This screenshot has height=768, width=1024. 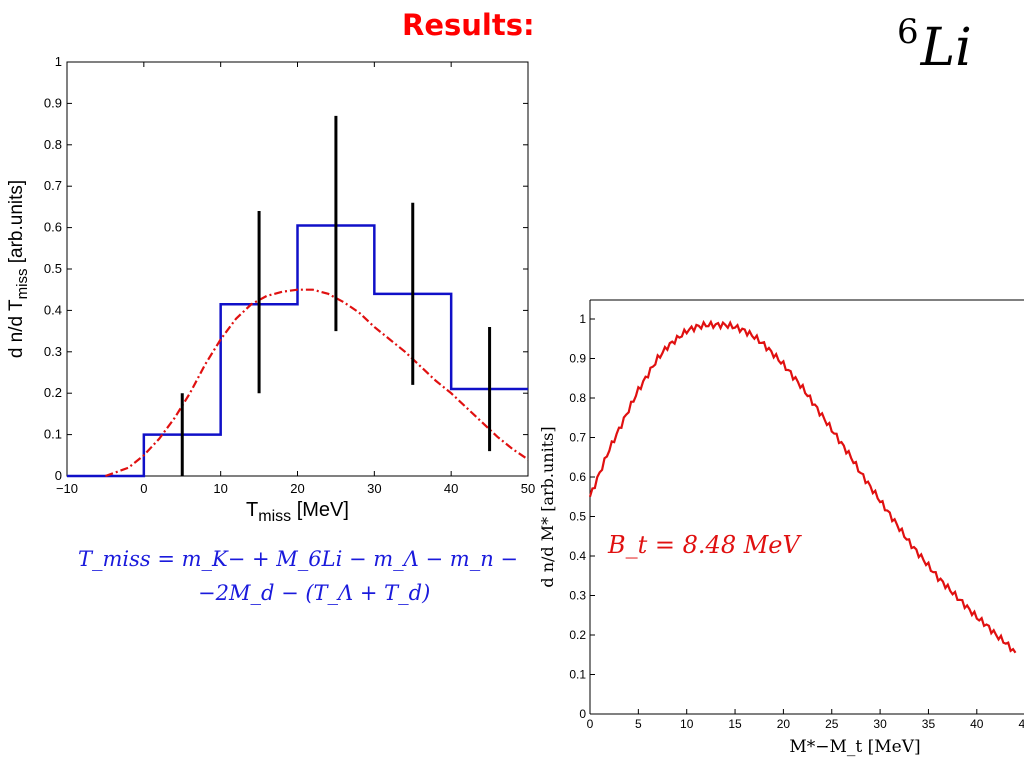 I want to click on x-tick-label: 50, so click(x=528, y=488).